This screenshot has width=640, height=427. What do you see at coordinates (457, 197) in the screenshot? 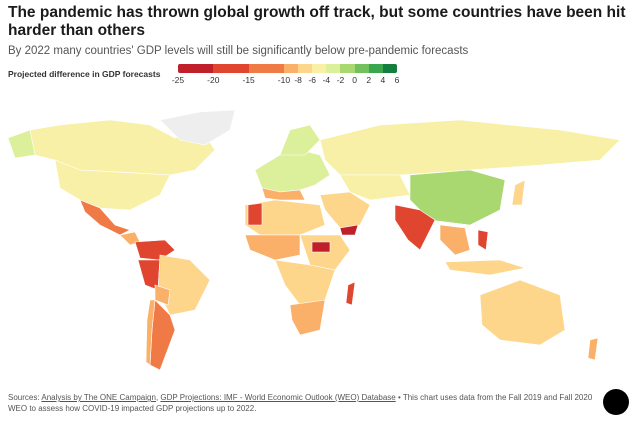
I see `region-china` at bounding box center [457, 197].